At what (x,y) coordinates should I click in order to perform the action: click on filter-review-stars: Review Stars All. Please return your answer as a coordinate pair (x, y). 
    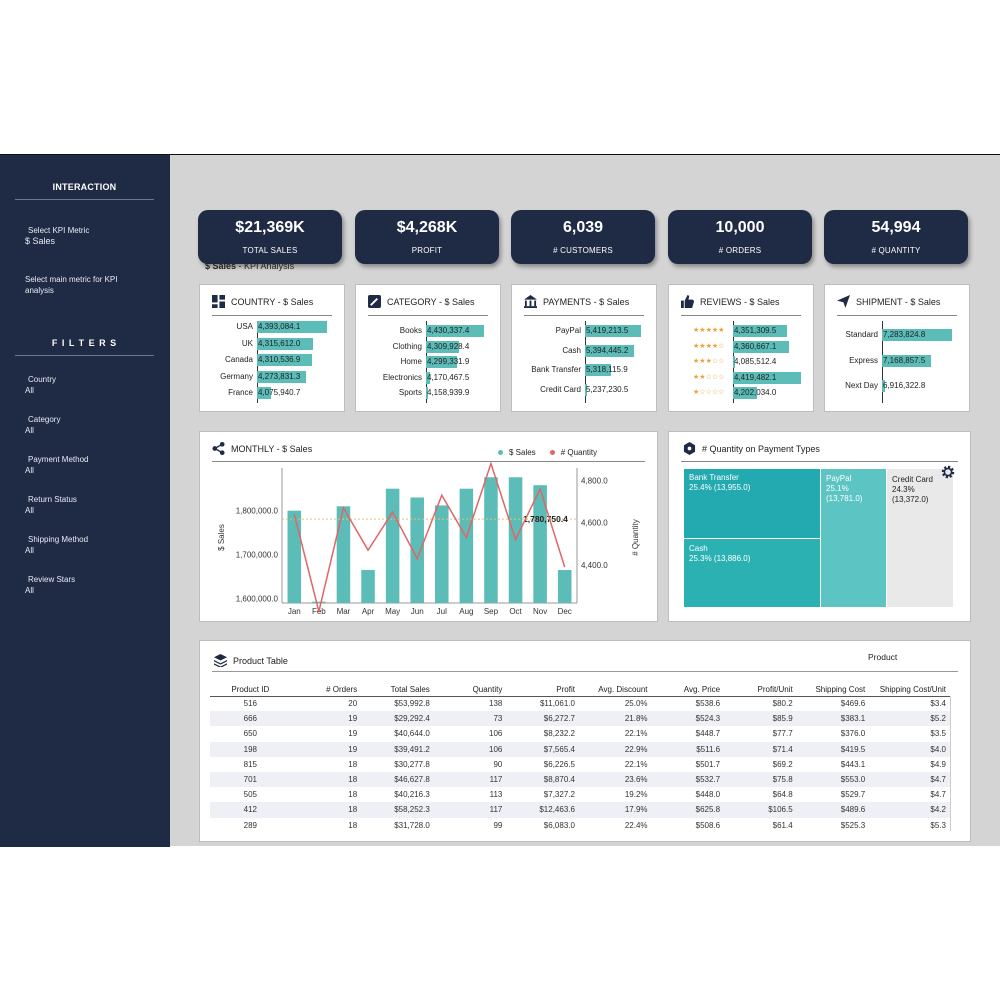
    Looking at the image, I should click on (50, 585).